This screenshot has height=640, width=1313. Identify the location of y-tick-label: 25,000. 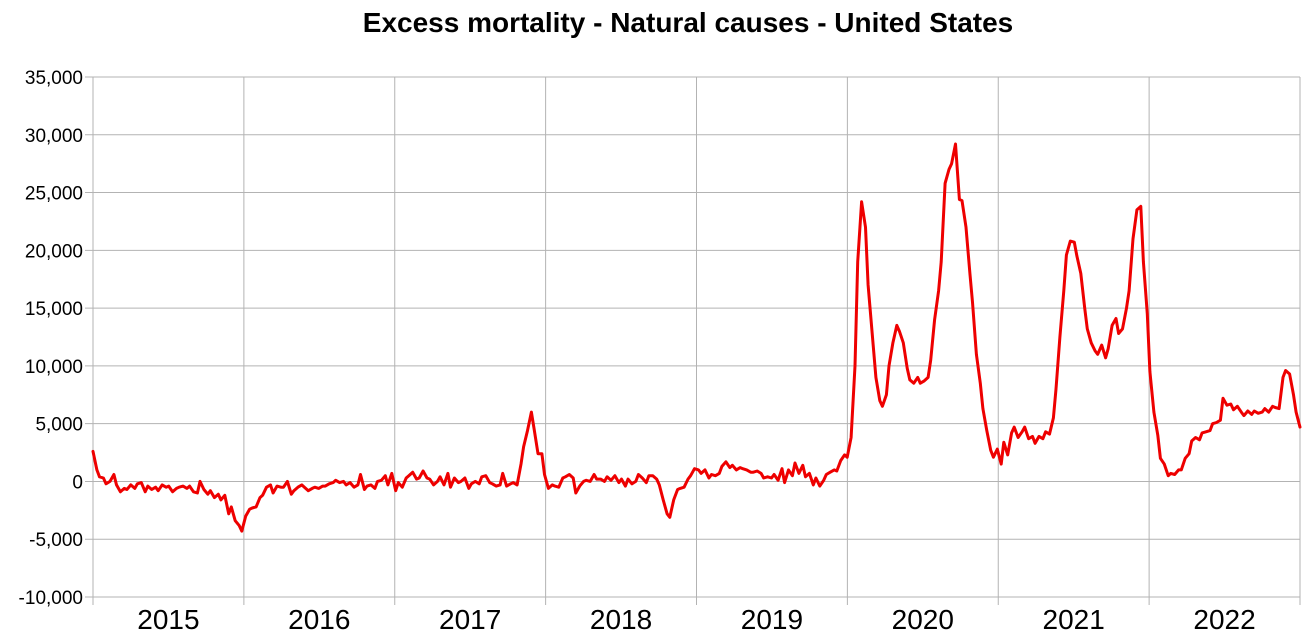
(54, 194).